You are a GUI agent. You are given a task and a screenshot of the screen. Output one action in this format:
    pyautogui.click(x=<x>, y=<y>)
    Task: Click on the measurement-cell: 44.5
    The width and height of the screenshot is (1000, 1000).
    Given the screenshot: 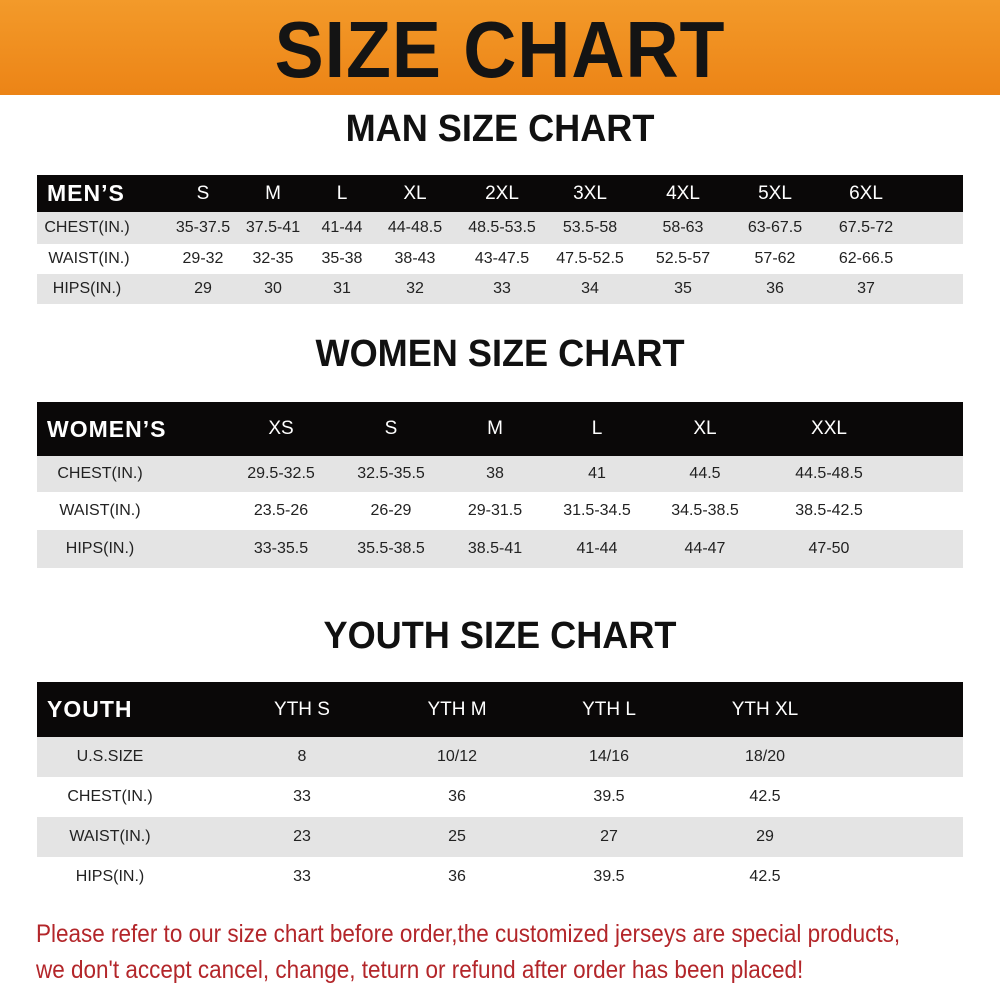 What is the action you would take?
    pyautogui.click(x=705, y=473)
    